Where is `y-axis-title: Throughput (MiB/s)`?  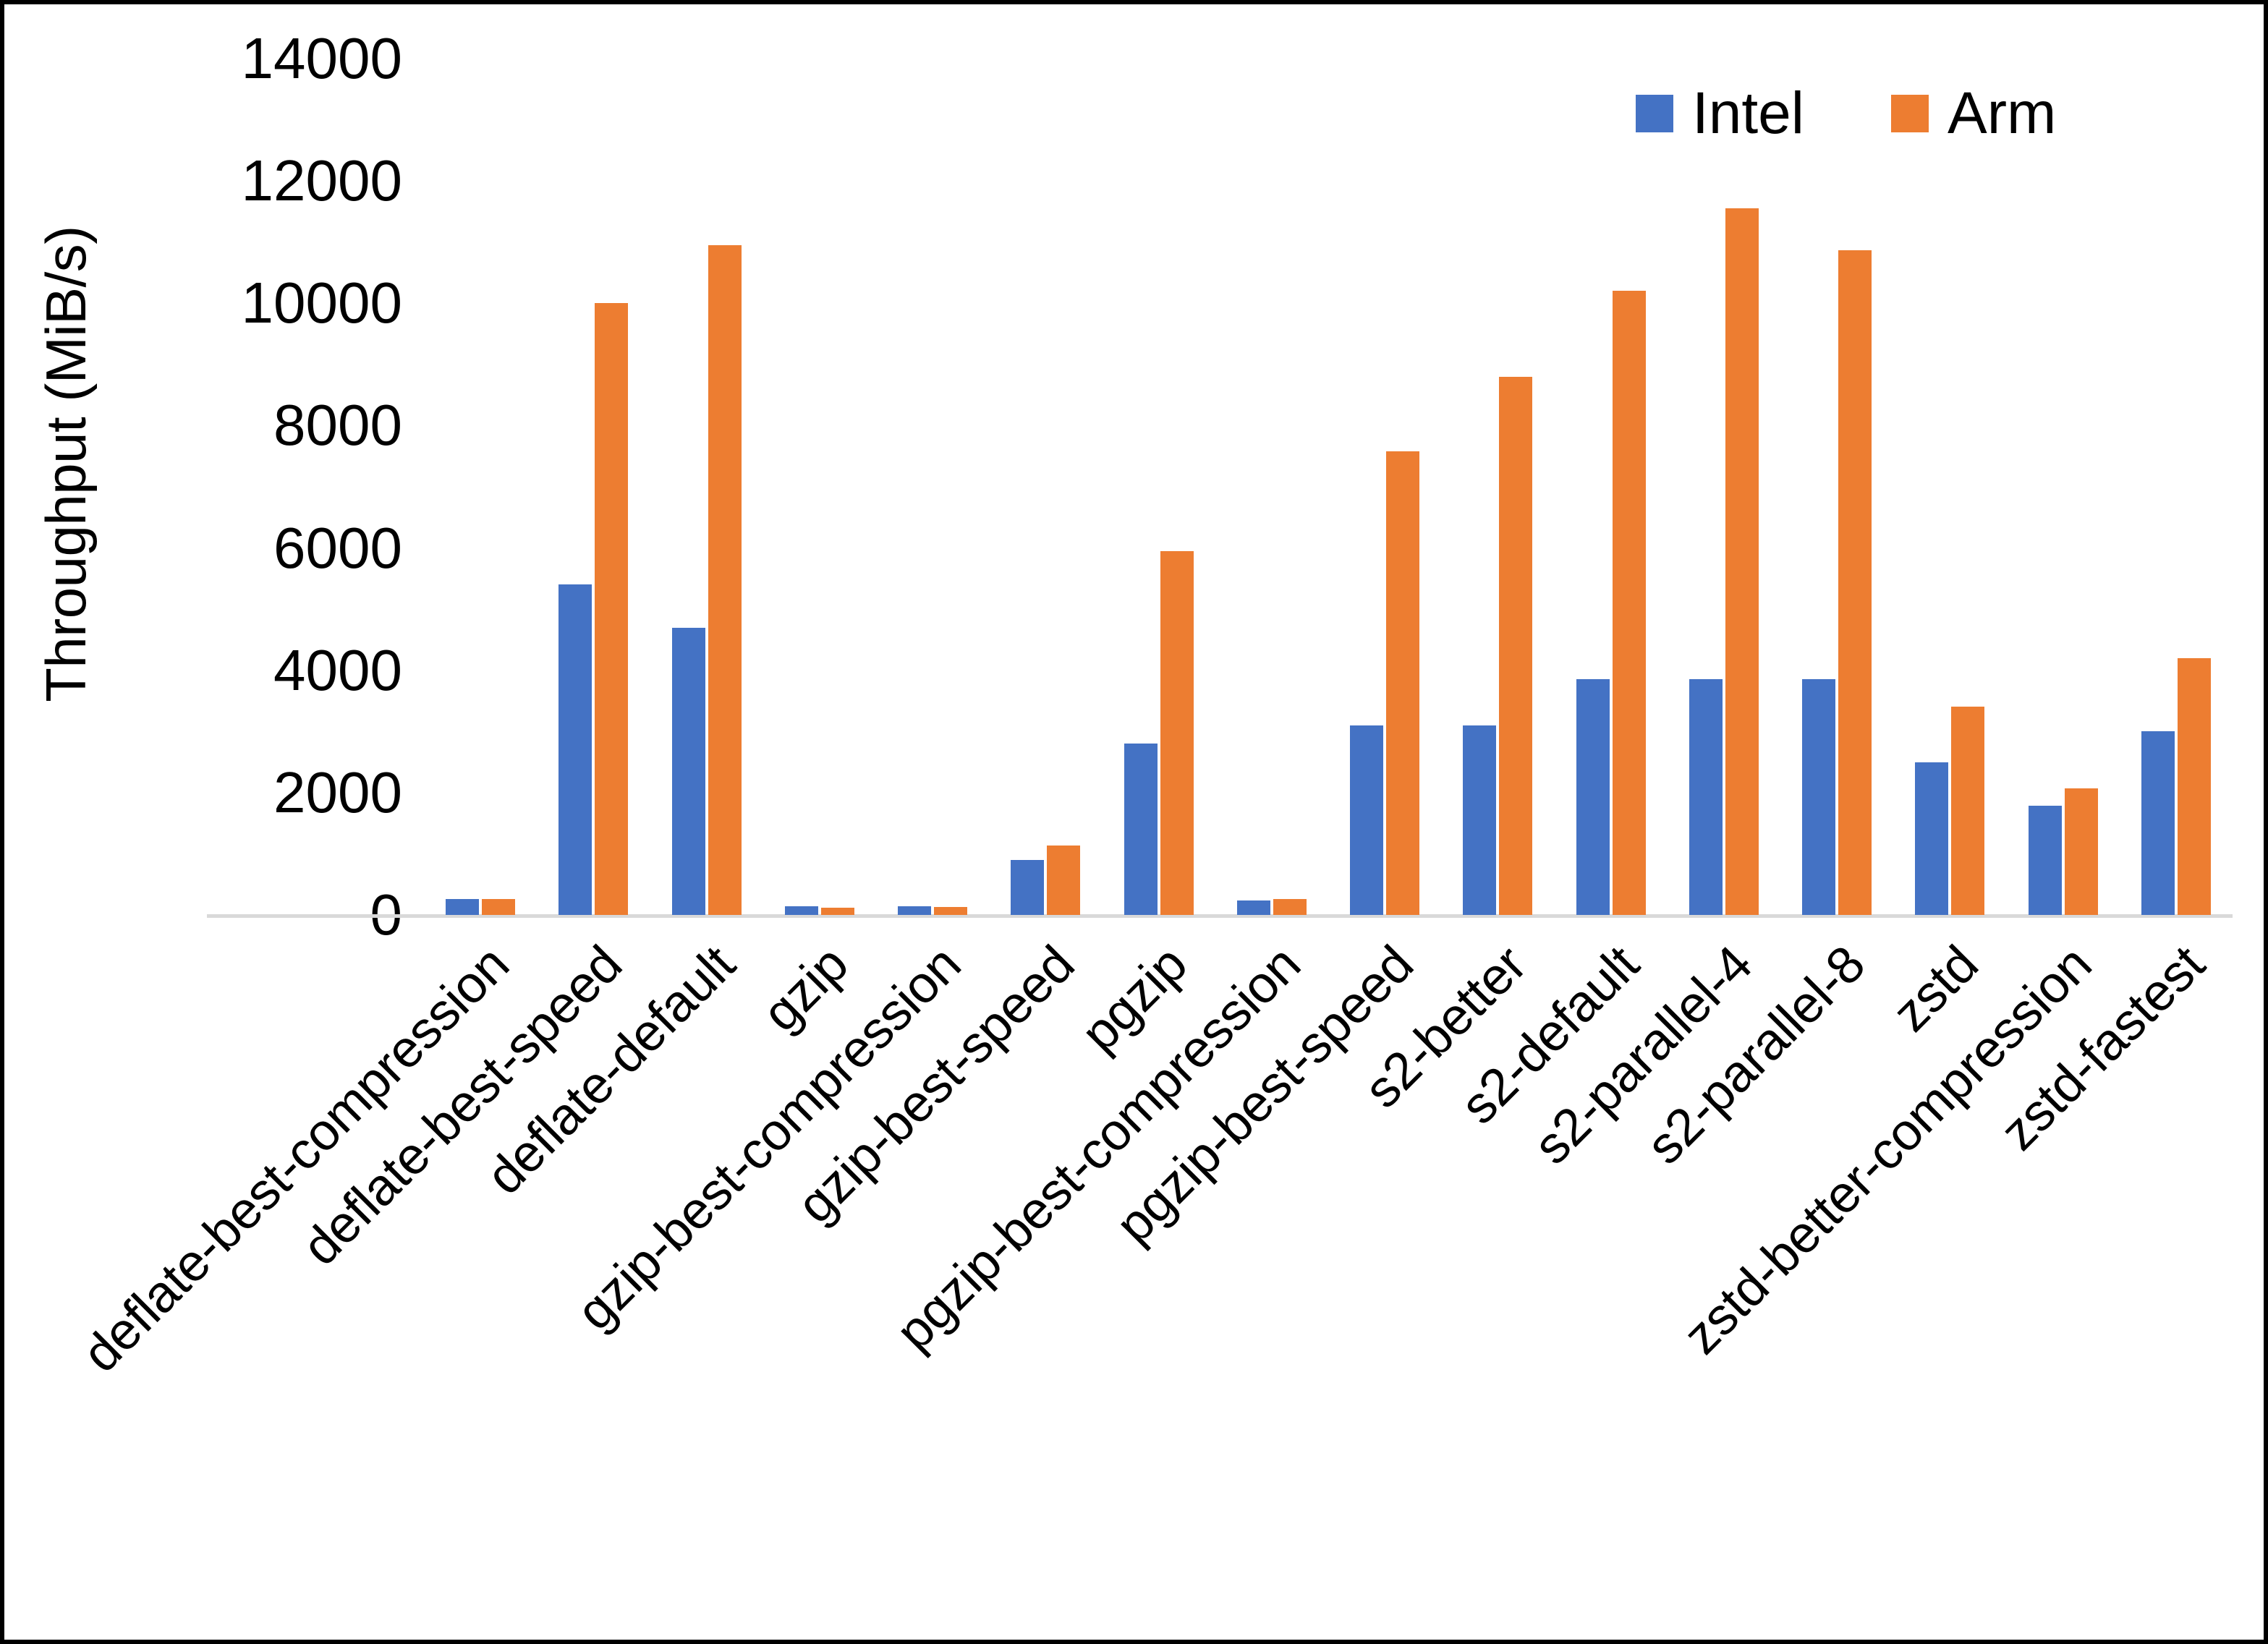 y-axis-title: Throughput (MiB/s) is located at coordinates (65, 463).